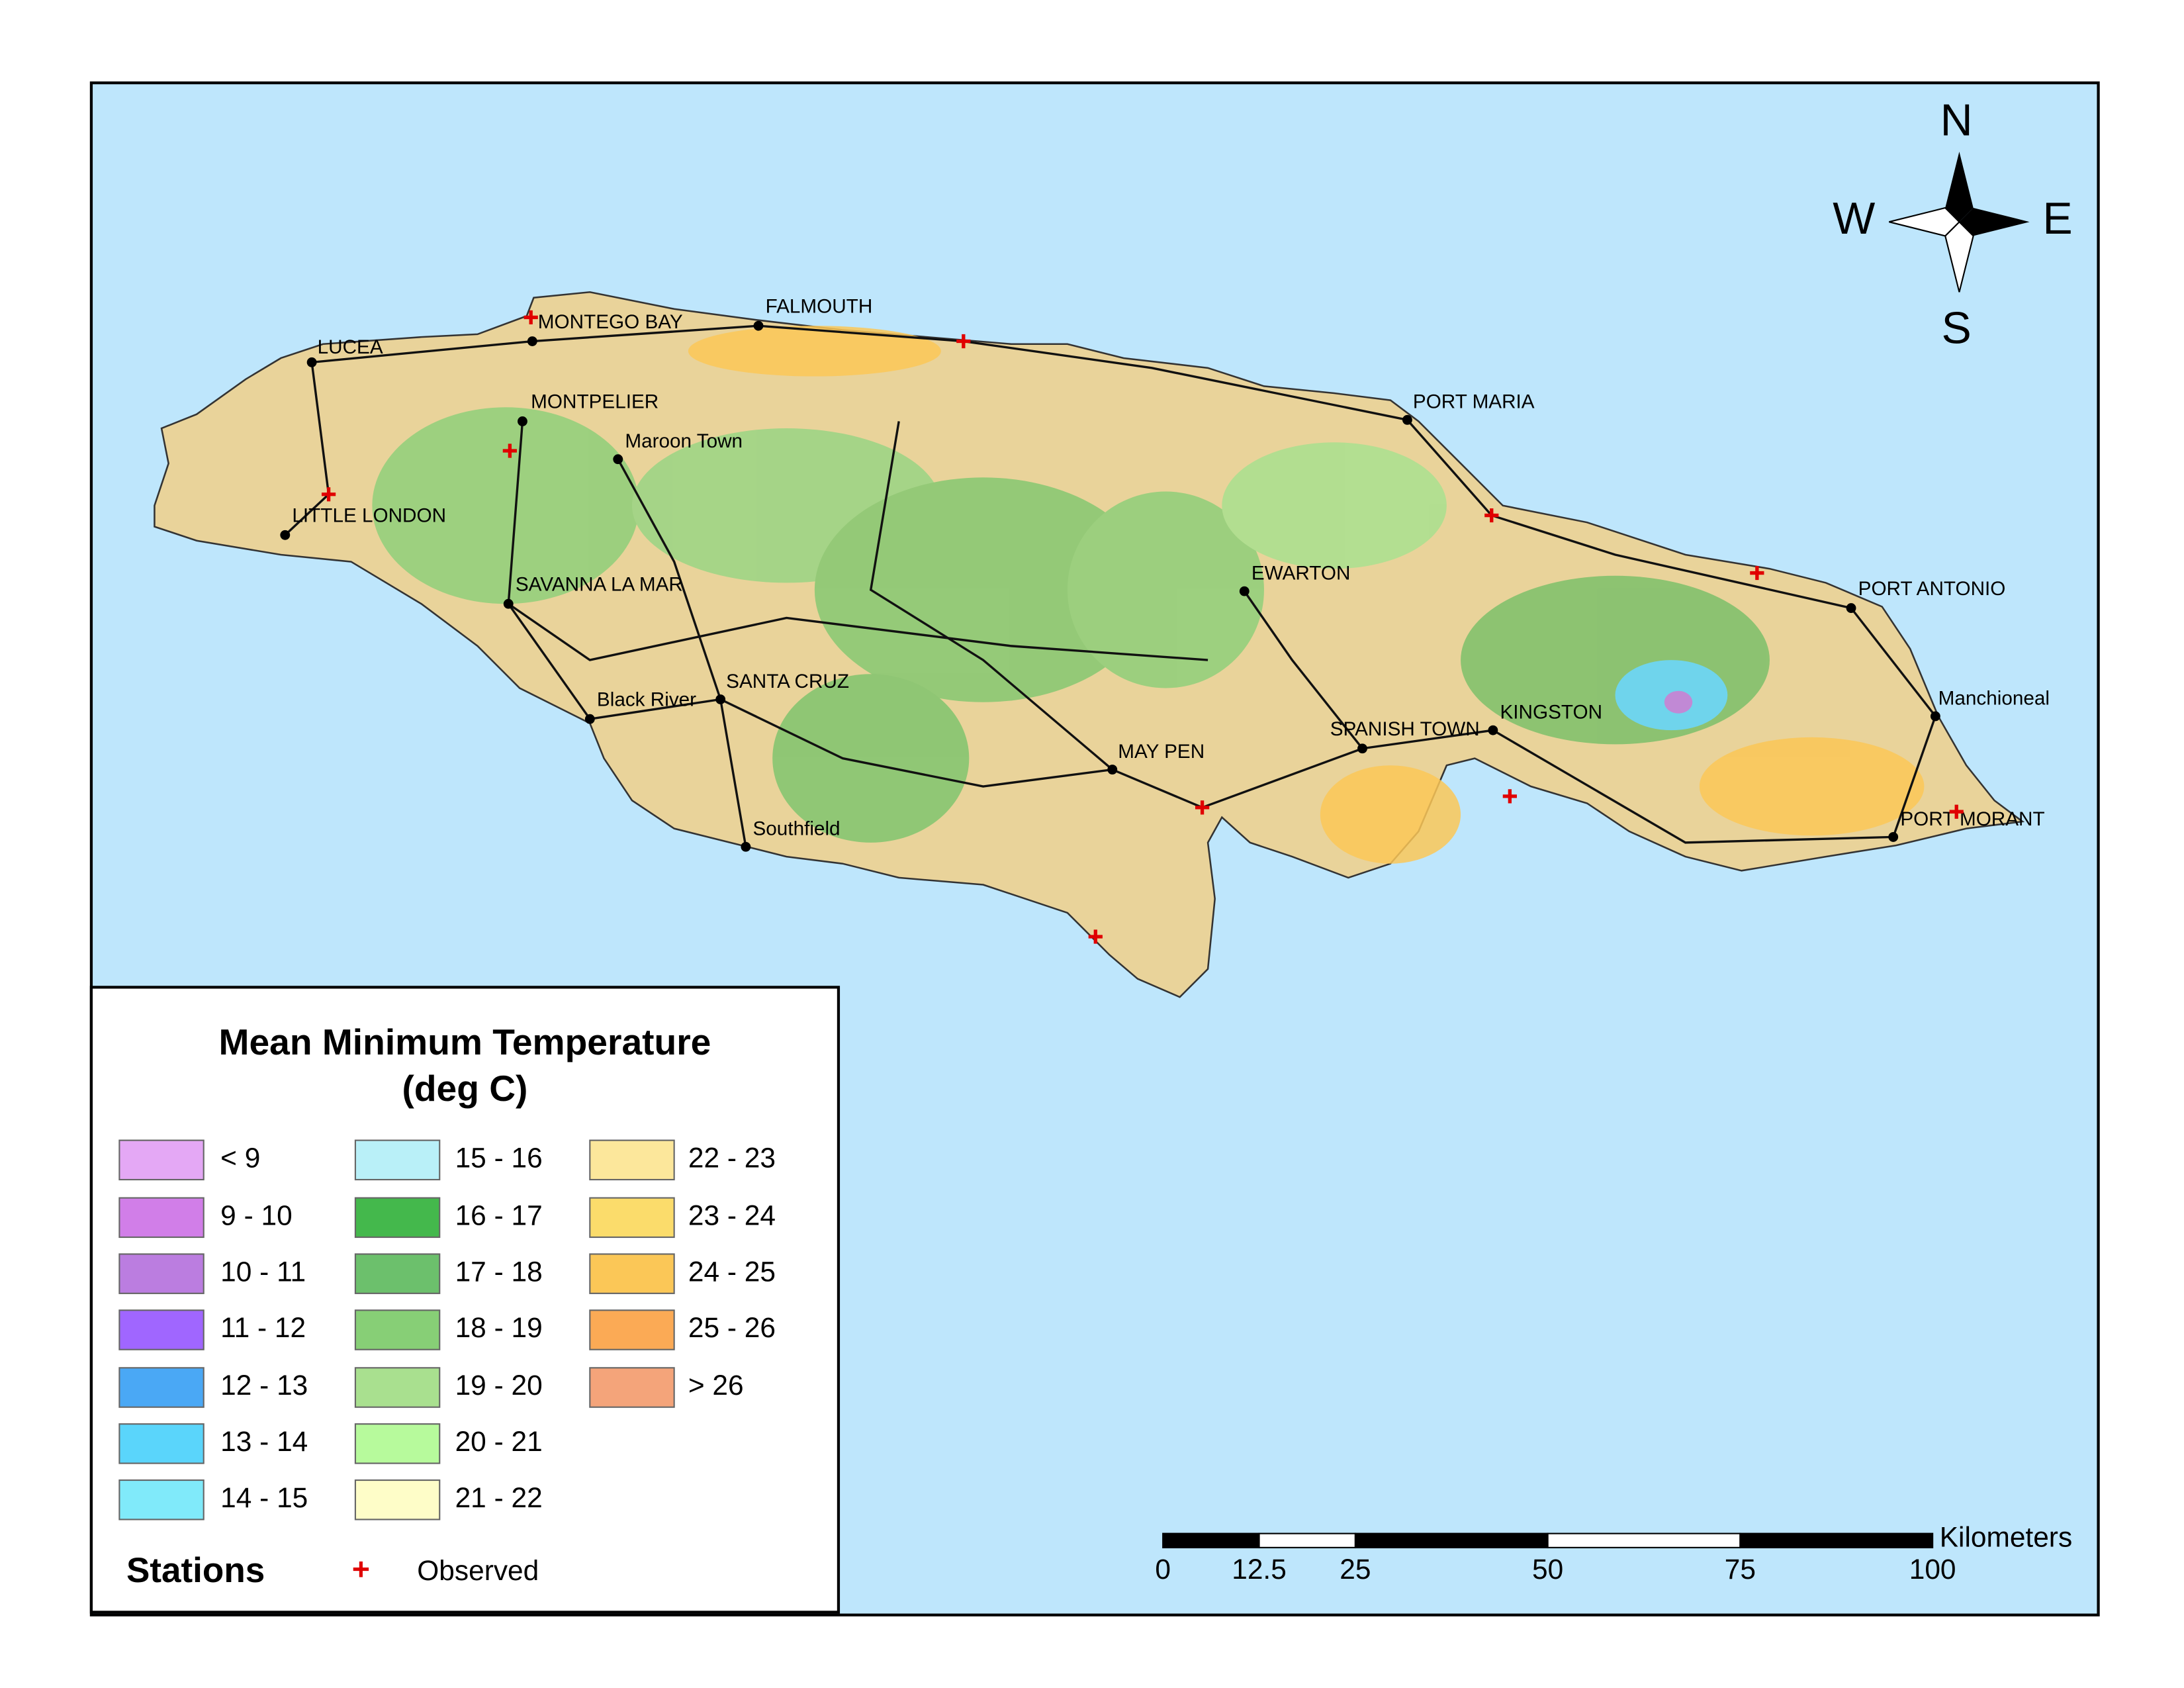 Image resolution: width=2184 pixels, height=1688 pixels. Describe the element at coordinates (611, 322) in the screenshot. I see `town-label: MONTEGO BAY` at that location.